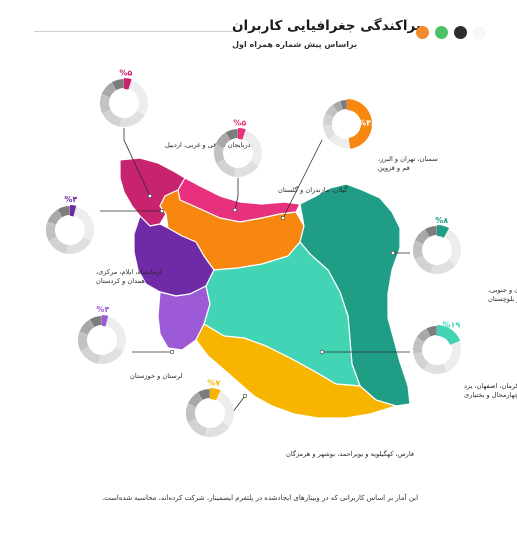 The image size is (517, 546). What do you see at coordinates (294, 44) in the screenshot?
I see `page-subtitle: براساس پیش شماره همراه اول` at bounding box center [294, 44].